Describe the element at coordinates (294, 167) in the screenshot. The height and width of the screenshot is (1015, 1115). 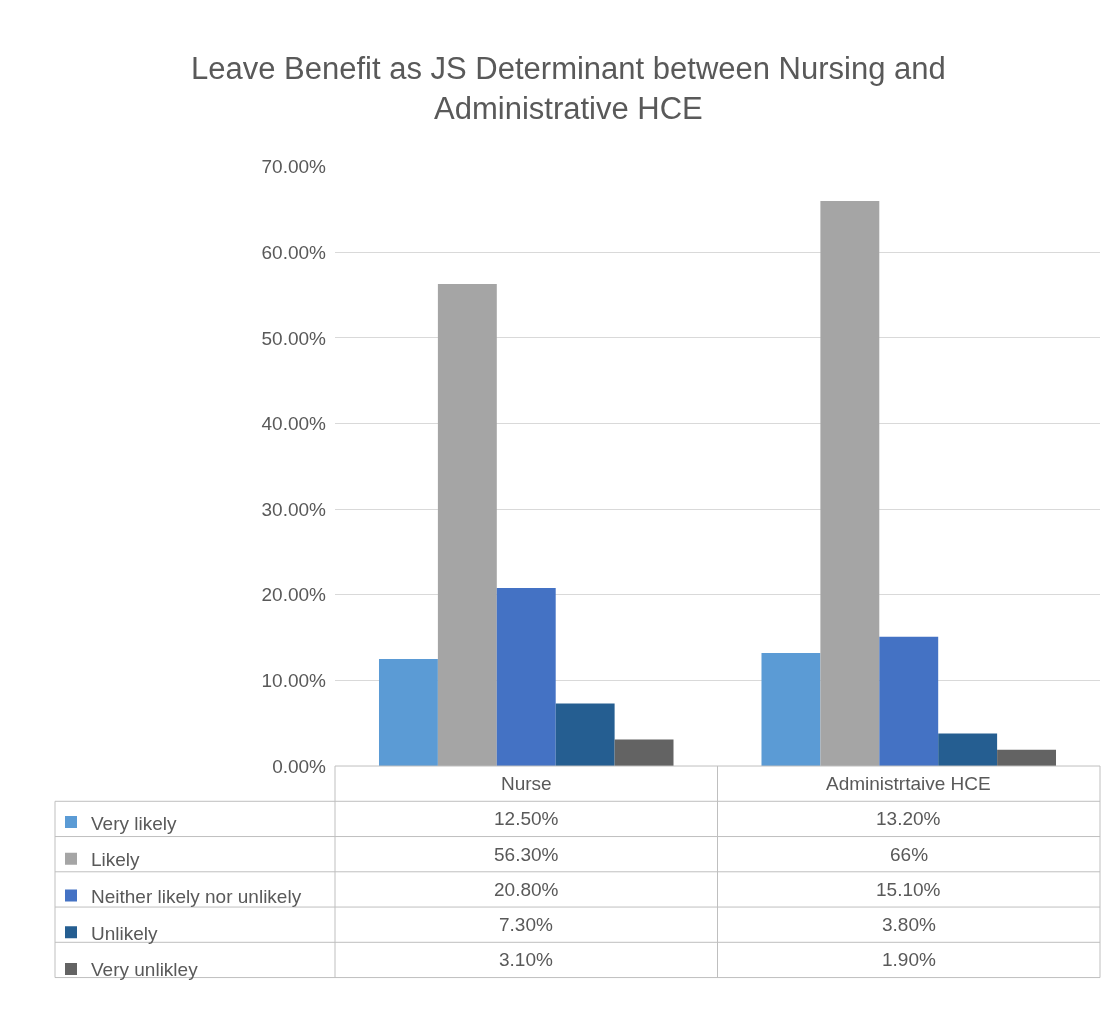
I see `y-tick-label: 70.00%` at that location.